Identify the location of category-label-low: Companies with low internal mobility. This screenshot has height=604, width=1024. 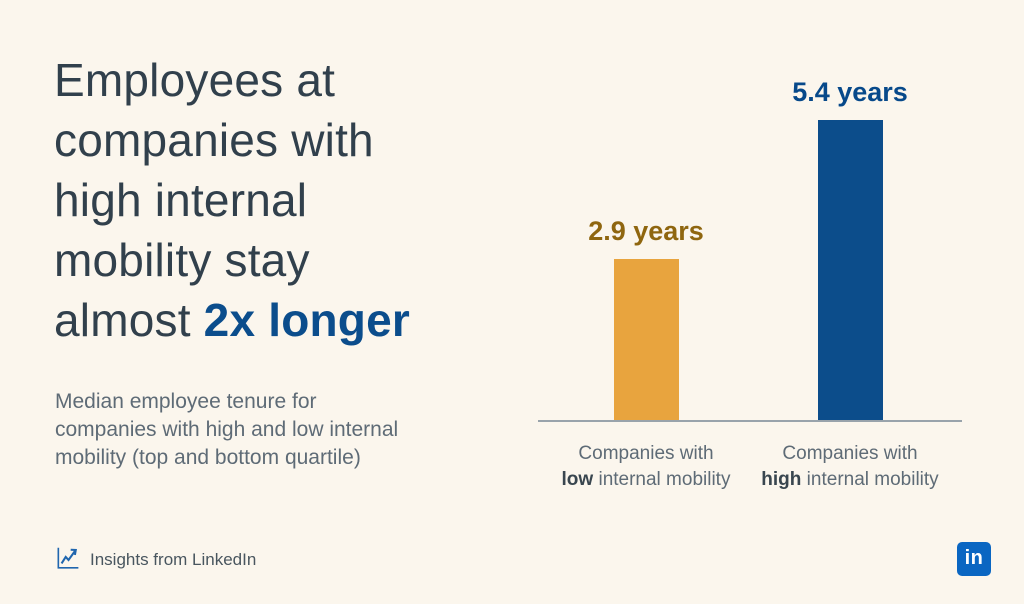
(646, 467).